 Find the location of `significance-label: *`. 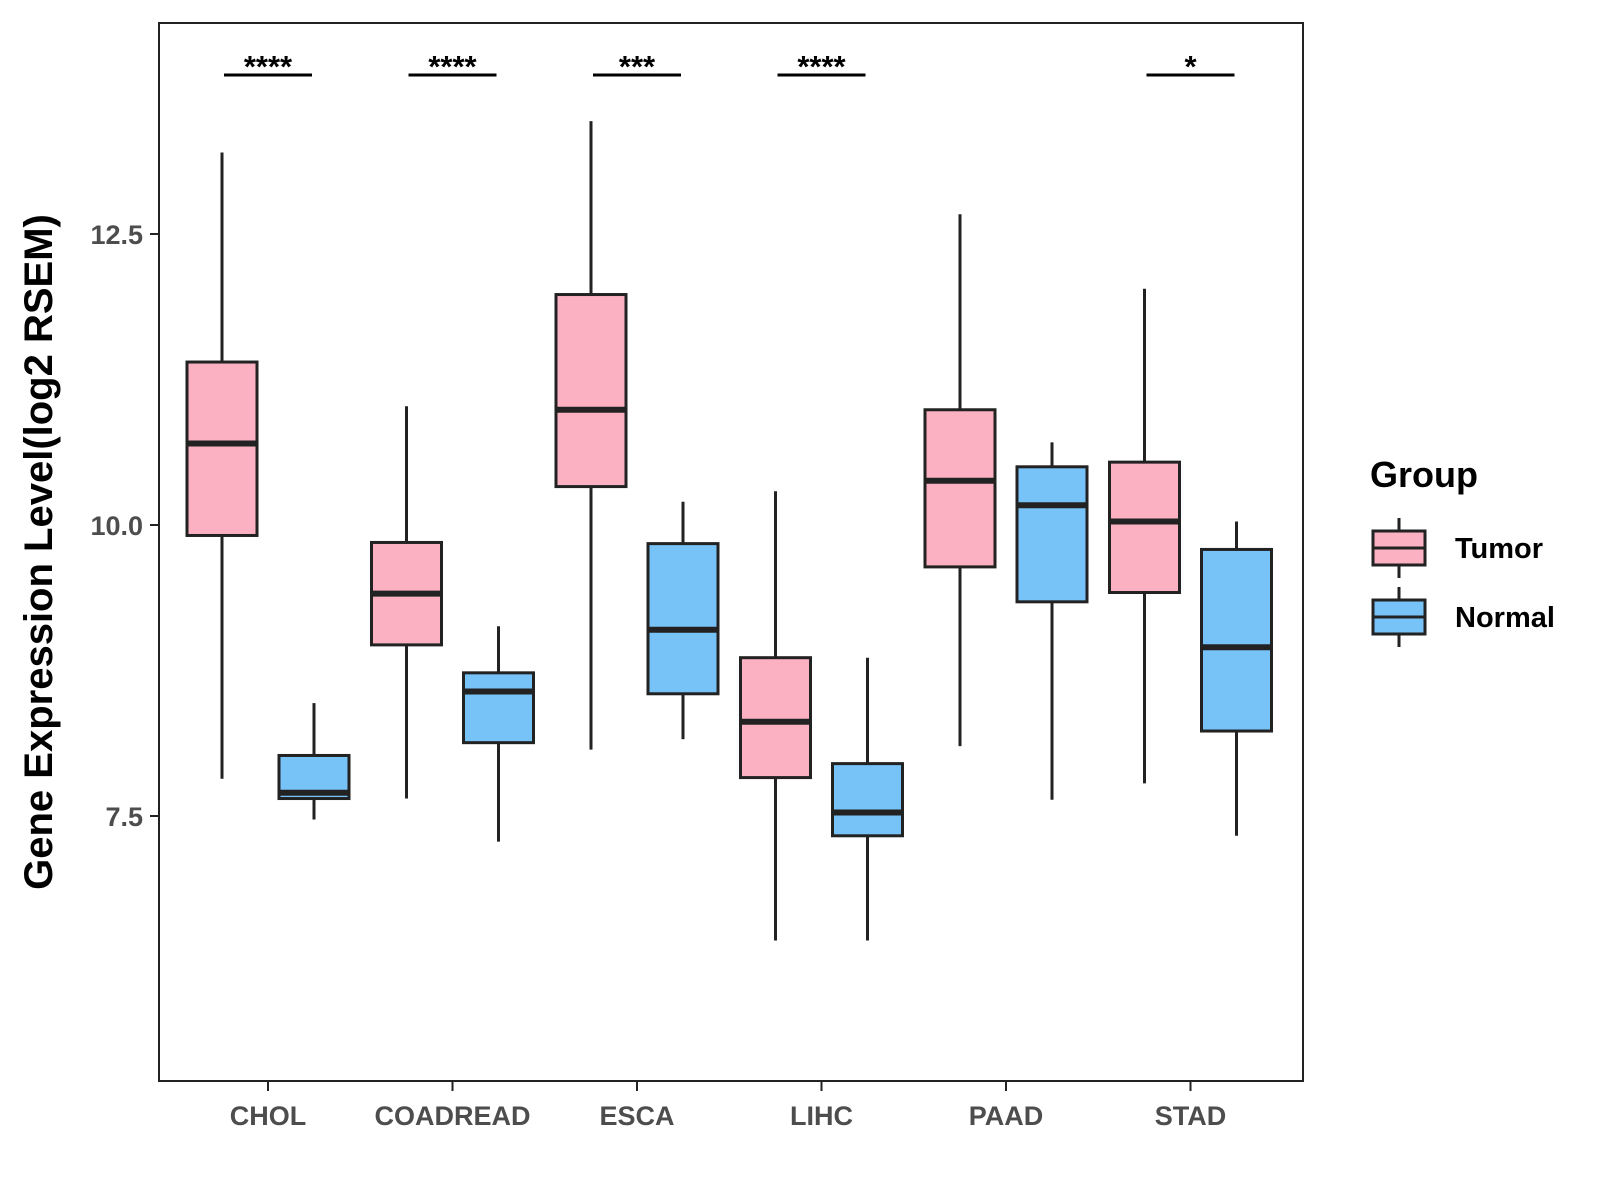

significance-label: * is located at coordinates (1190, 66).